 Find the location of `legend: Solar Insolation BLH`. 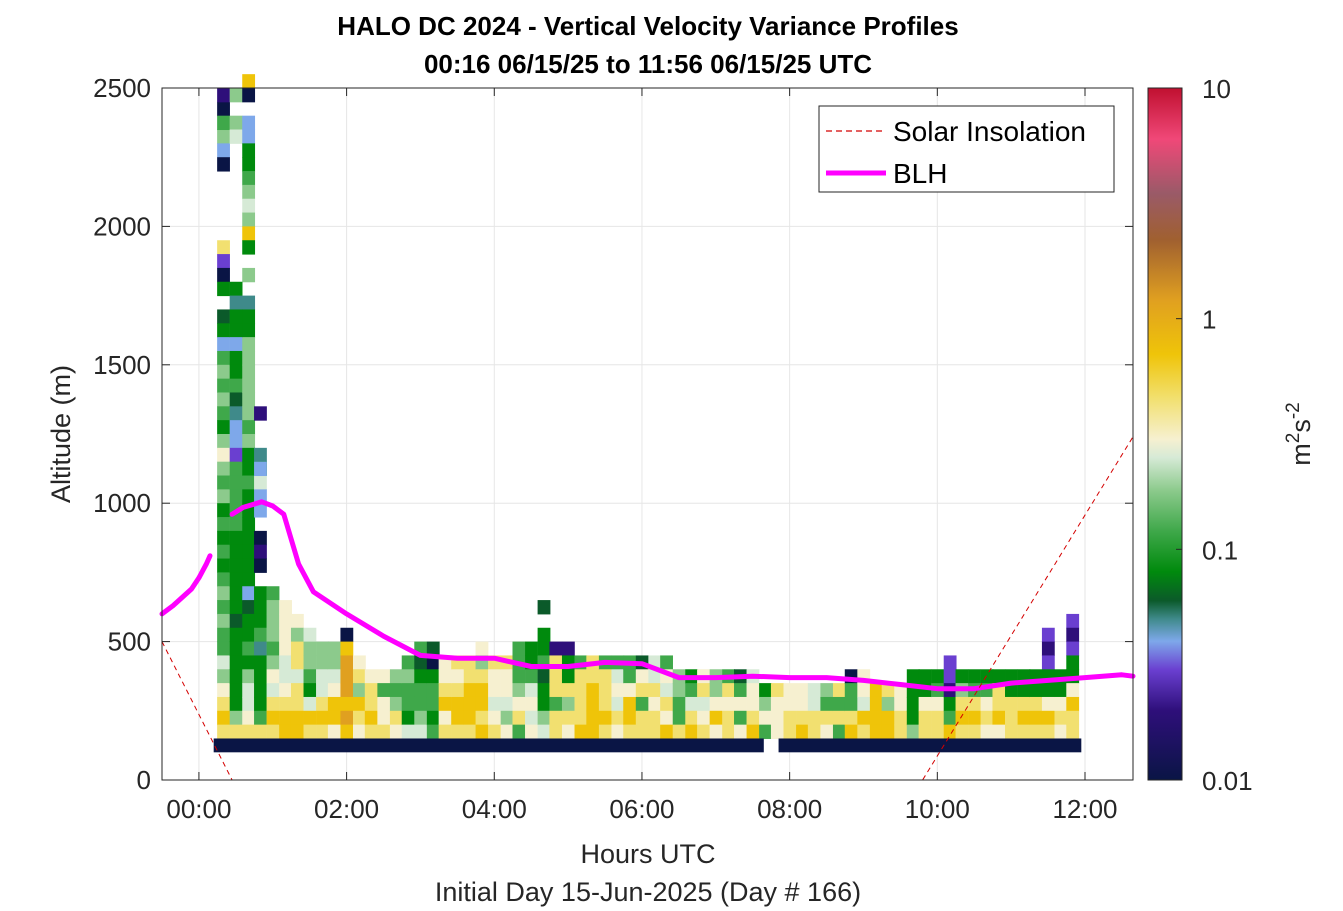

legend: Solar Insolation BLH is located at coordinates (966, 149).